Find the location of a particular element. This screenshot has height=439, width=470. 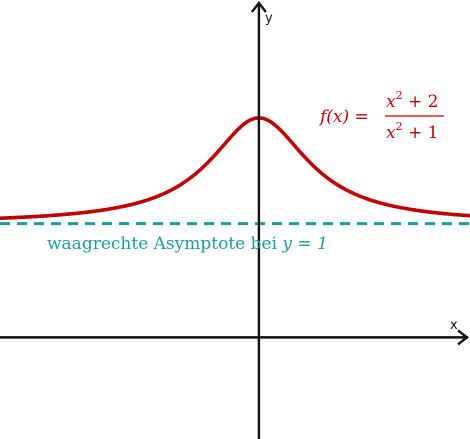

formula-lhs: f(x) = is located at coordinates (343, 117).